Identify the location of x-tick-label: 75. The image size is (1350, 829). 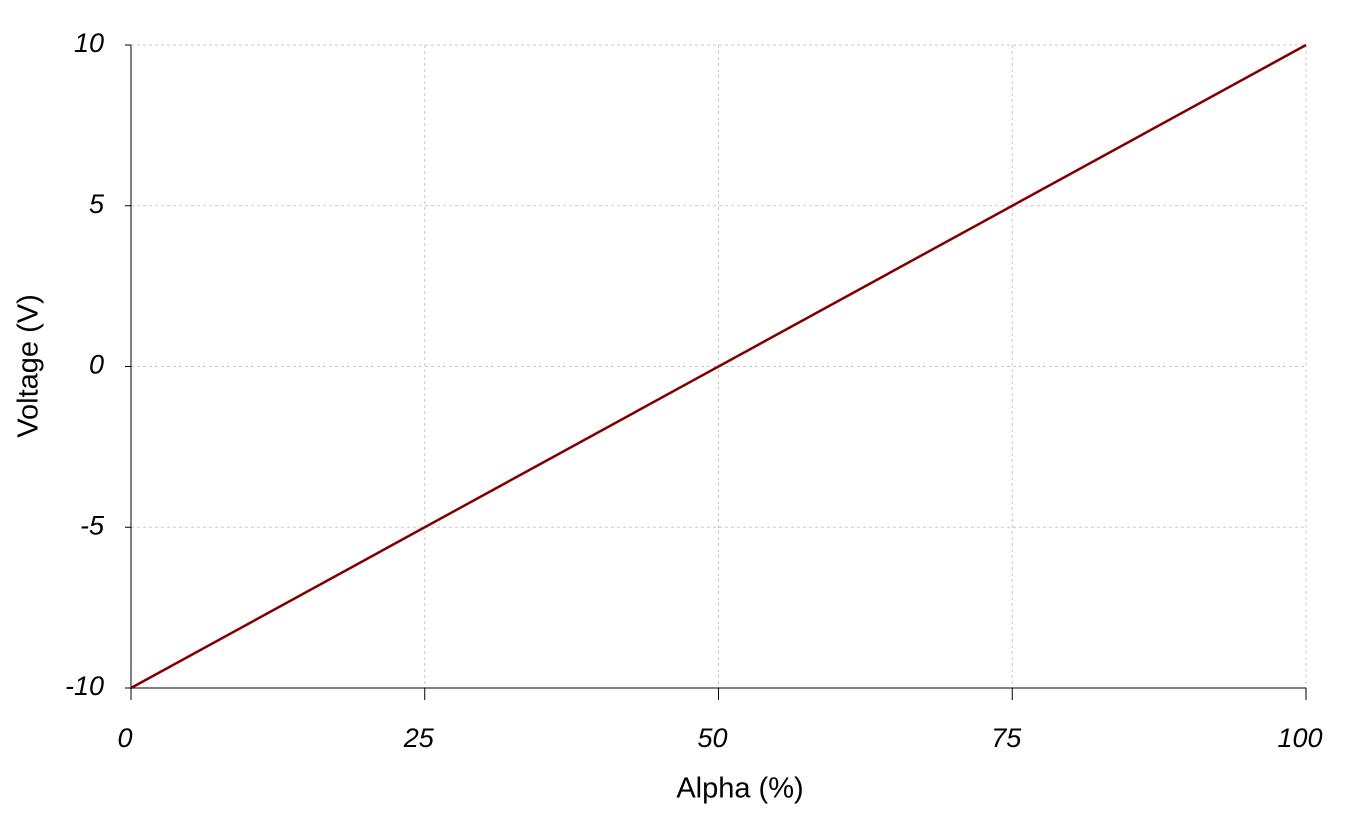
(1006, 738).